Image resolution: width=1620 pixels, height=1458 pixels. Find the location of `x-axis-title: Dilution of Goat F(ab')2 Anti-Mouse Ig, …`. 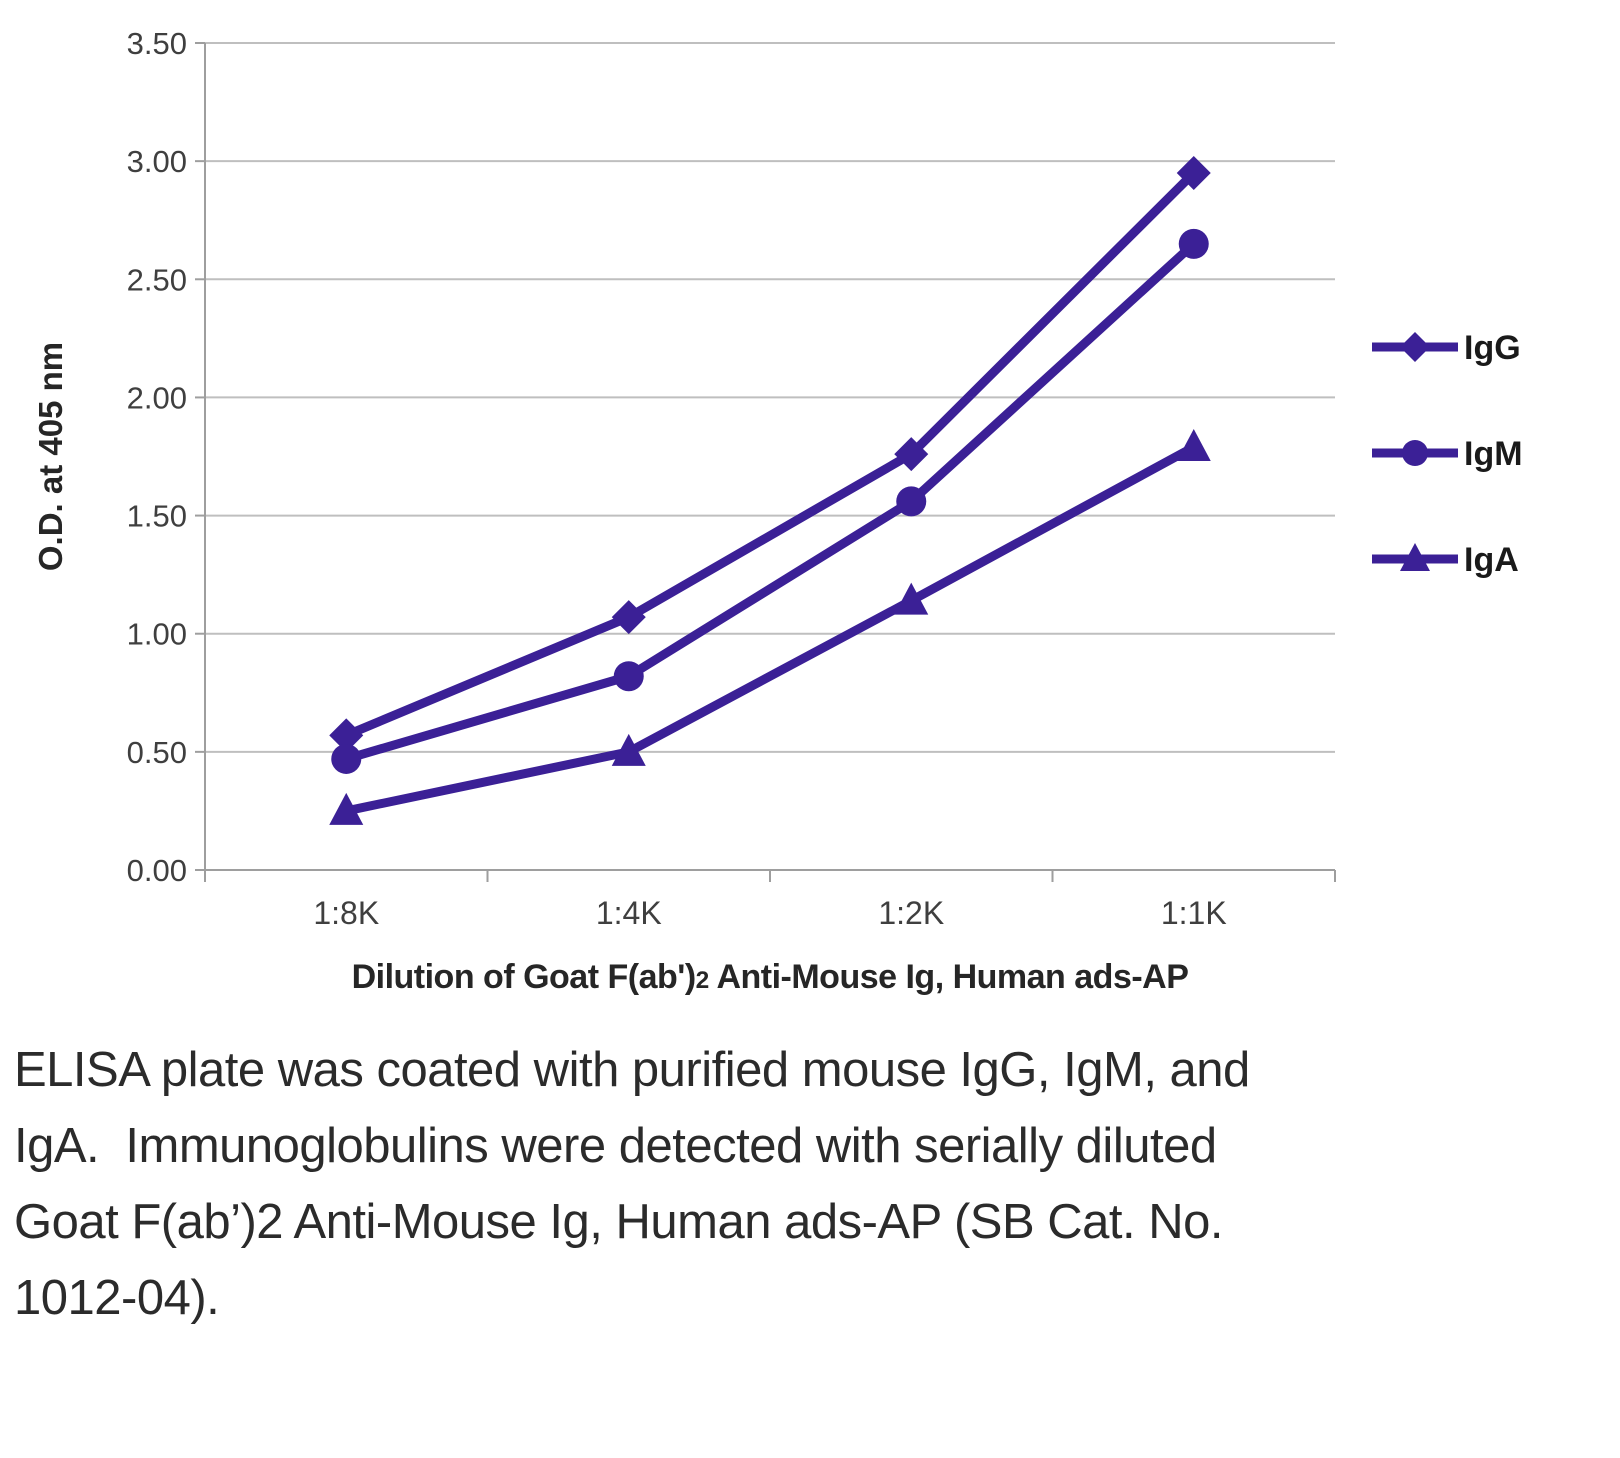

x-axis-title: Dilution of Goat F(ab')2 Anti-Mouse Ig, … is located at coordinates (770, 977).